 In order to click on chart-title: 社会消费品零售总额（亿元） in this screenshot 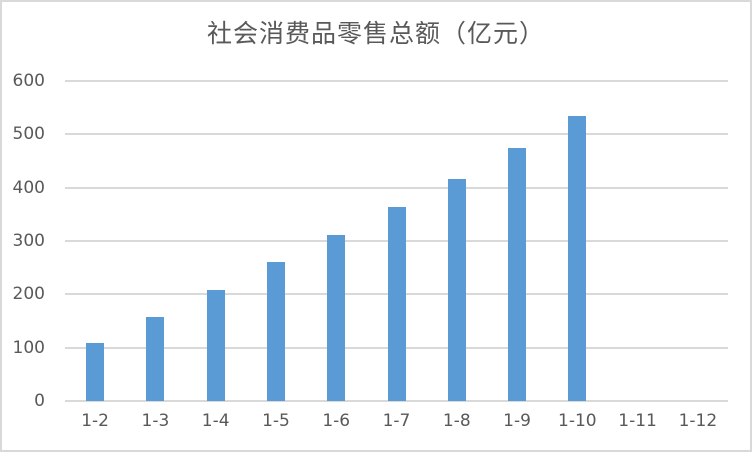, I will do `click(375, 33)`.